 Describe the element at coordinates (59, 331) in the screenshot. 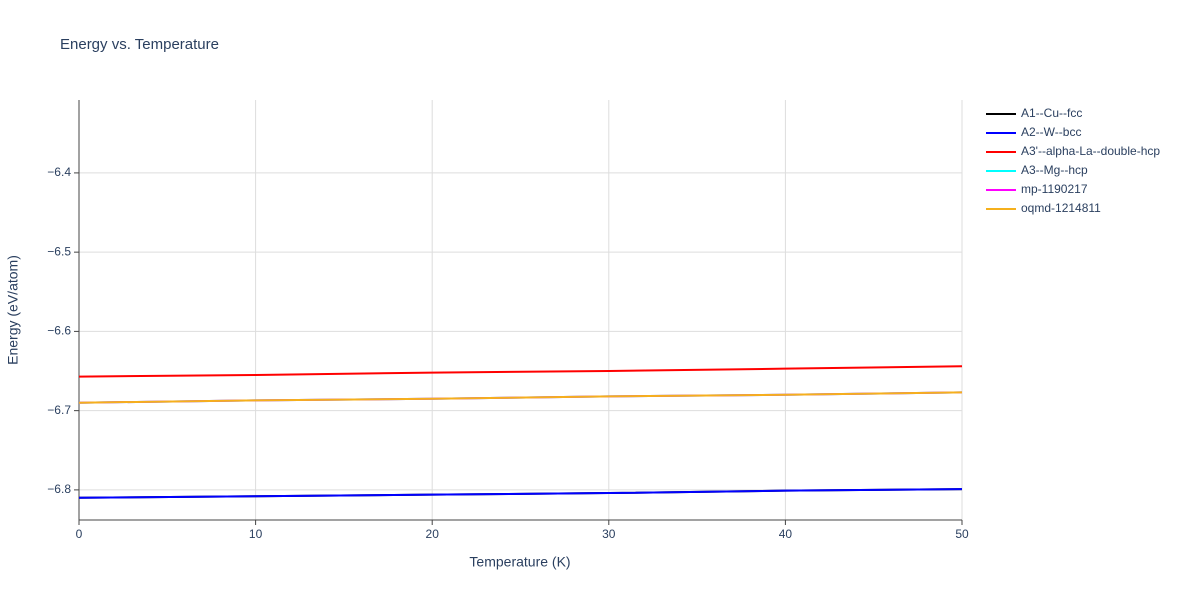

I see `y-tick-label: −6.6` at that location.